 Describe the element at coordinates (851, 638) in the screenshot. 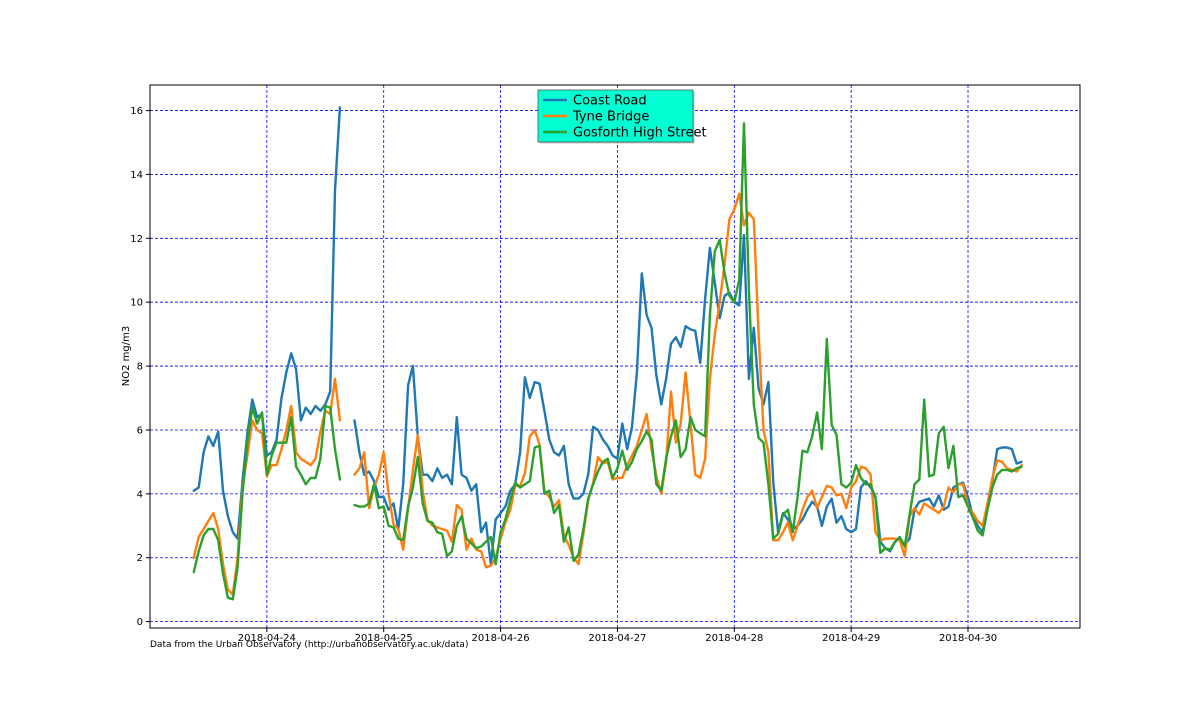

I see `x-tick-label: 2018-04-29` at that location.